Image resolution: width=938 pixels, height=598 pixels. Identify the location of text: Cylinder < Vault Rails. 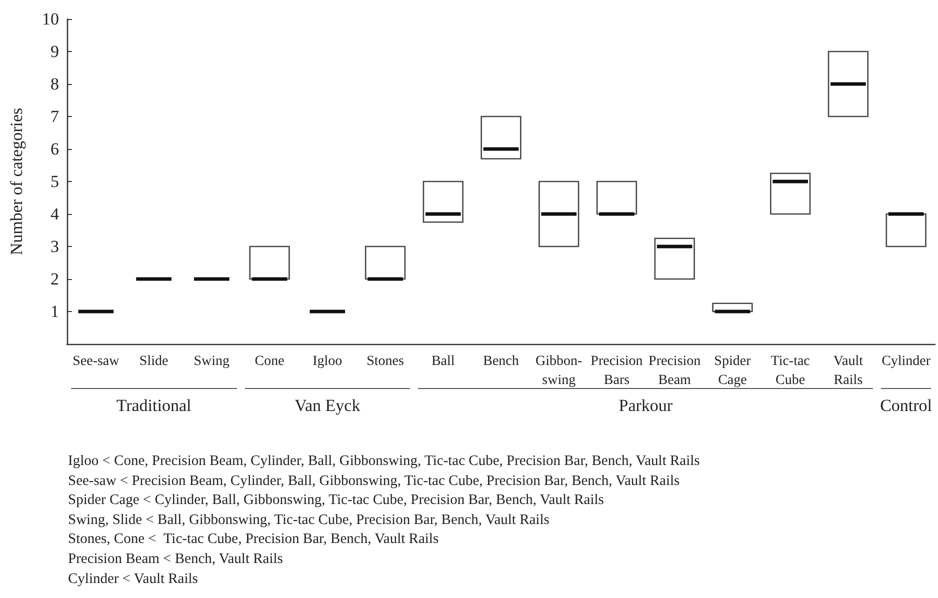
(133, 579).